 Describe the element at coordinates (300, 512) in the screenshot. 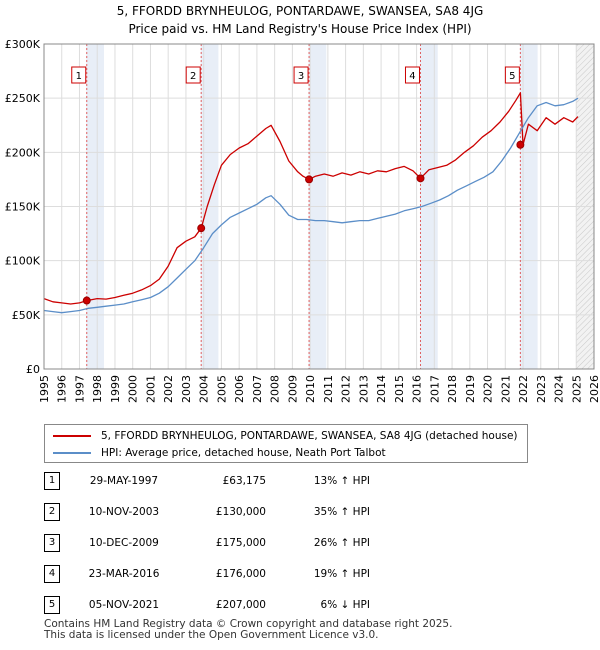

I see `table-row: 2 10-NOV-2003 £130,000 35% ↑ HPI` at that location.